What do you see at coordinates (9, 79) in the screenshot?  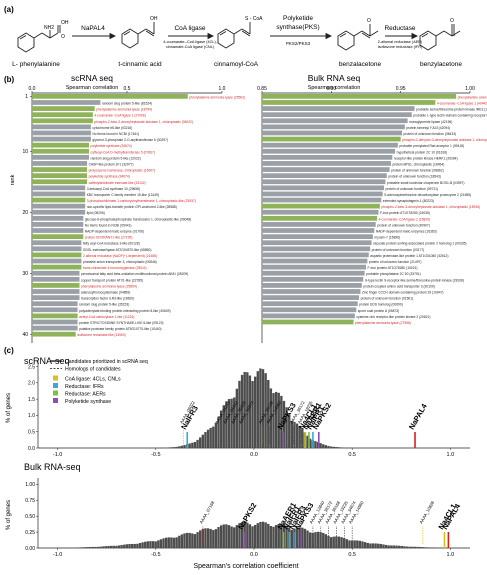 I see `panel-b-label: (b)` at bounding box center [9, 79].